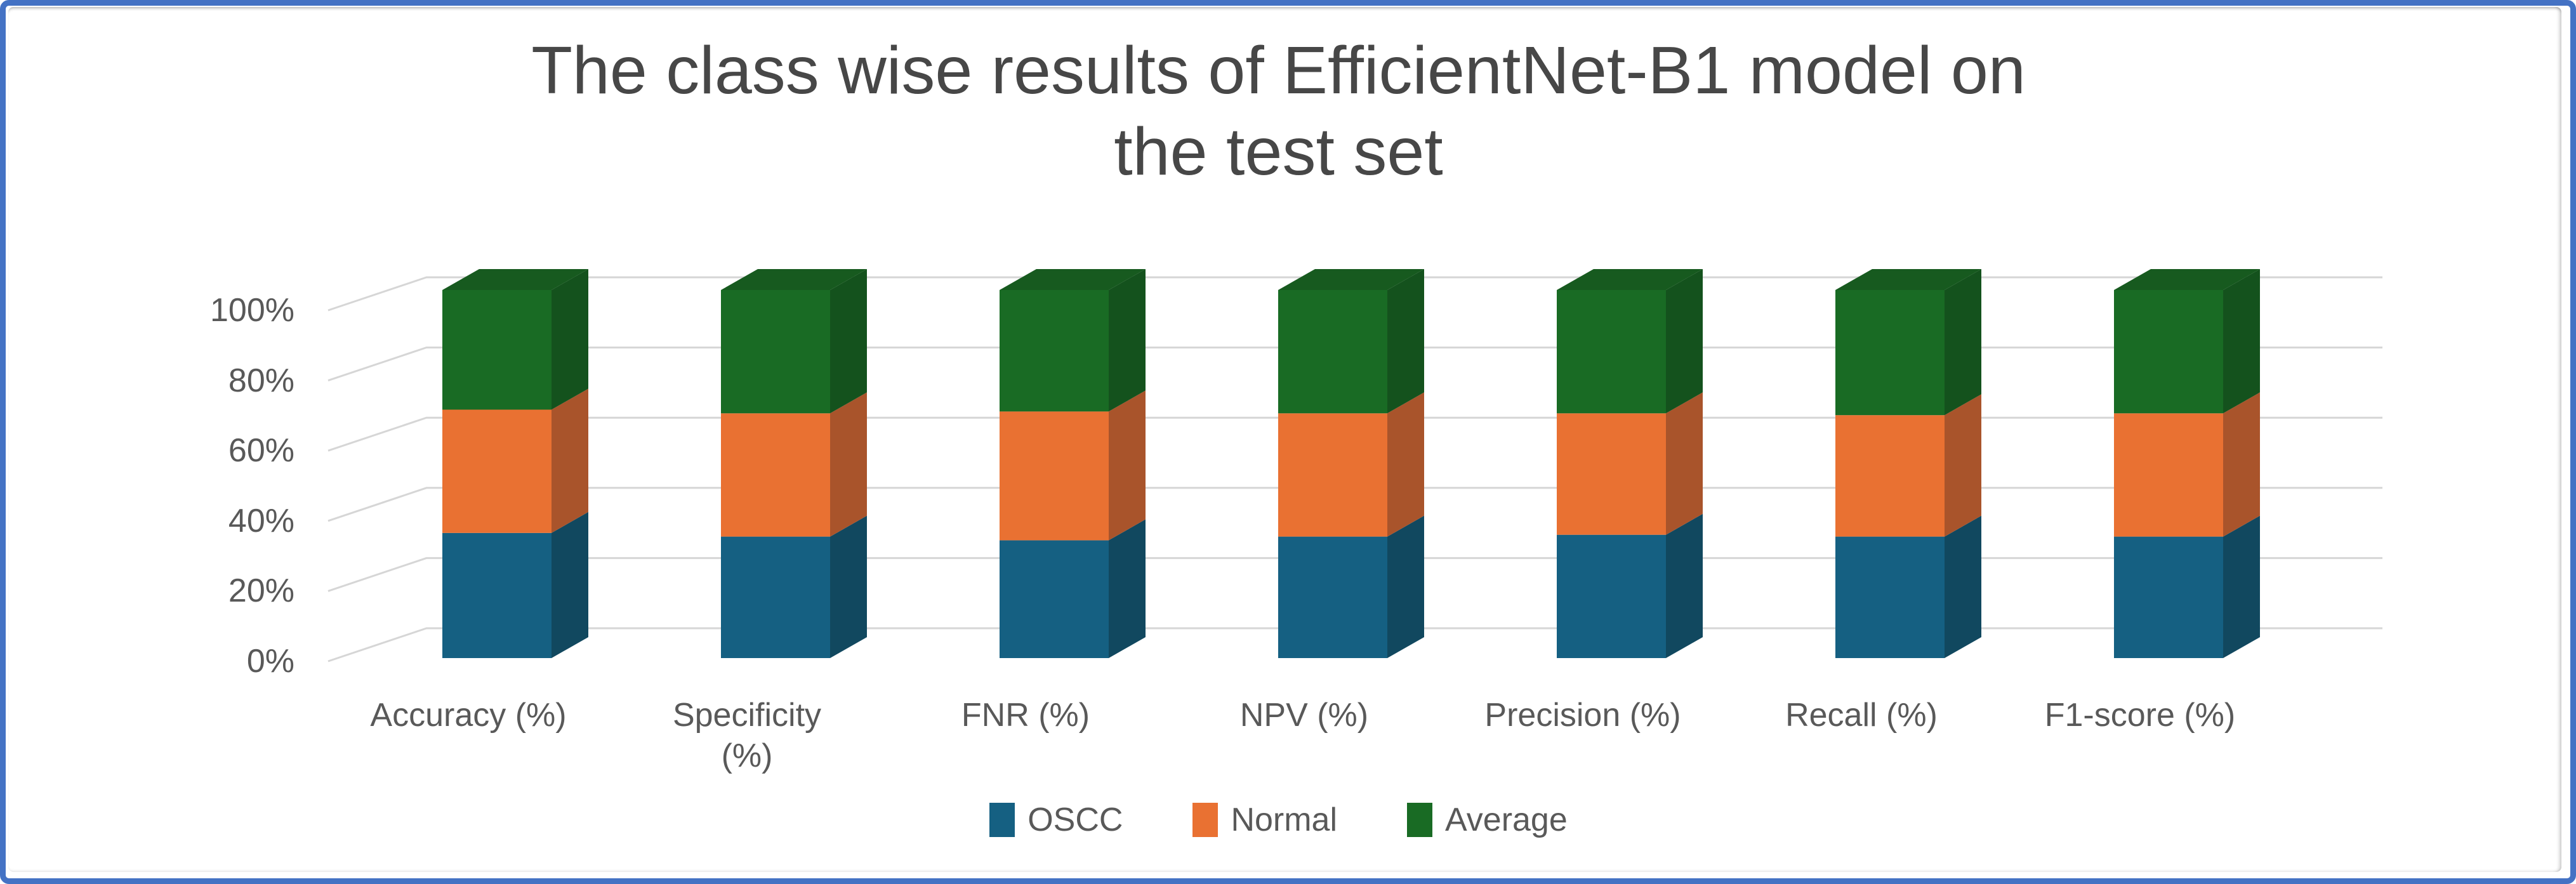  I want to click on legend-item-normal: Normal, so click(1264, 820).